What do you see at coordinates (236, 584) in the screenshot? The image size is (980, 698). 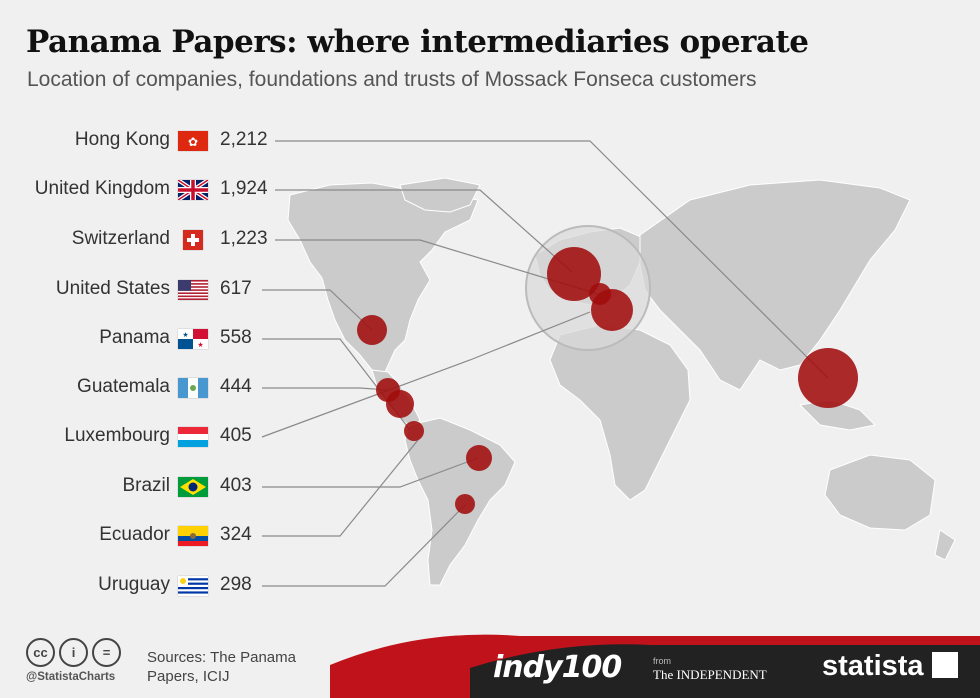 I see `value-label: 298` at bounding box center [236, 584].